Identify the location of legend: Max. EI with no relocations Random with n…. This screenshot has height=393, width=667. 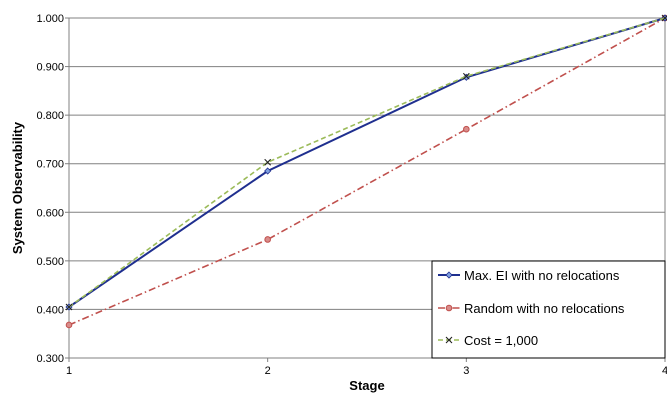
(548, 309).